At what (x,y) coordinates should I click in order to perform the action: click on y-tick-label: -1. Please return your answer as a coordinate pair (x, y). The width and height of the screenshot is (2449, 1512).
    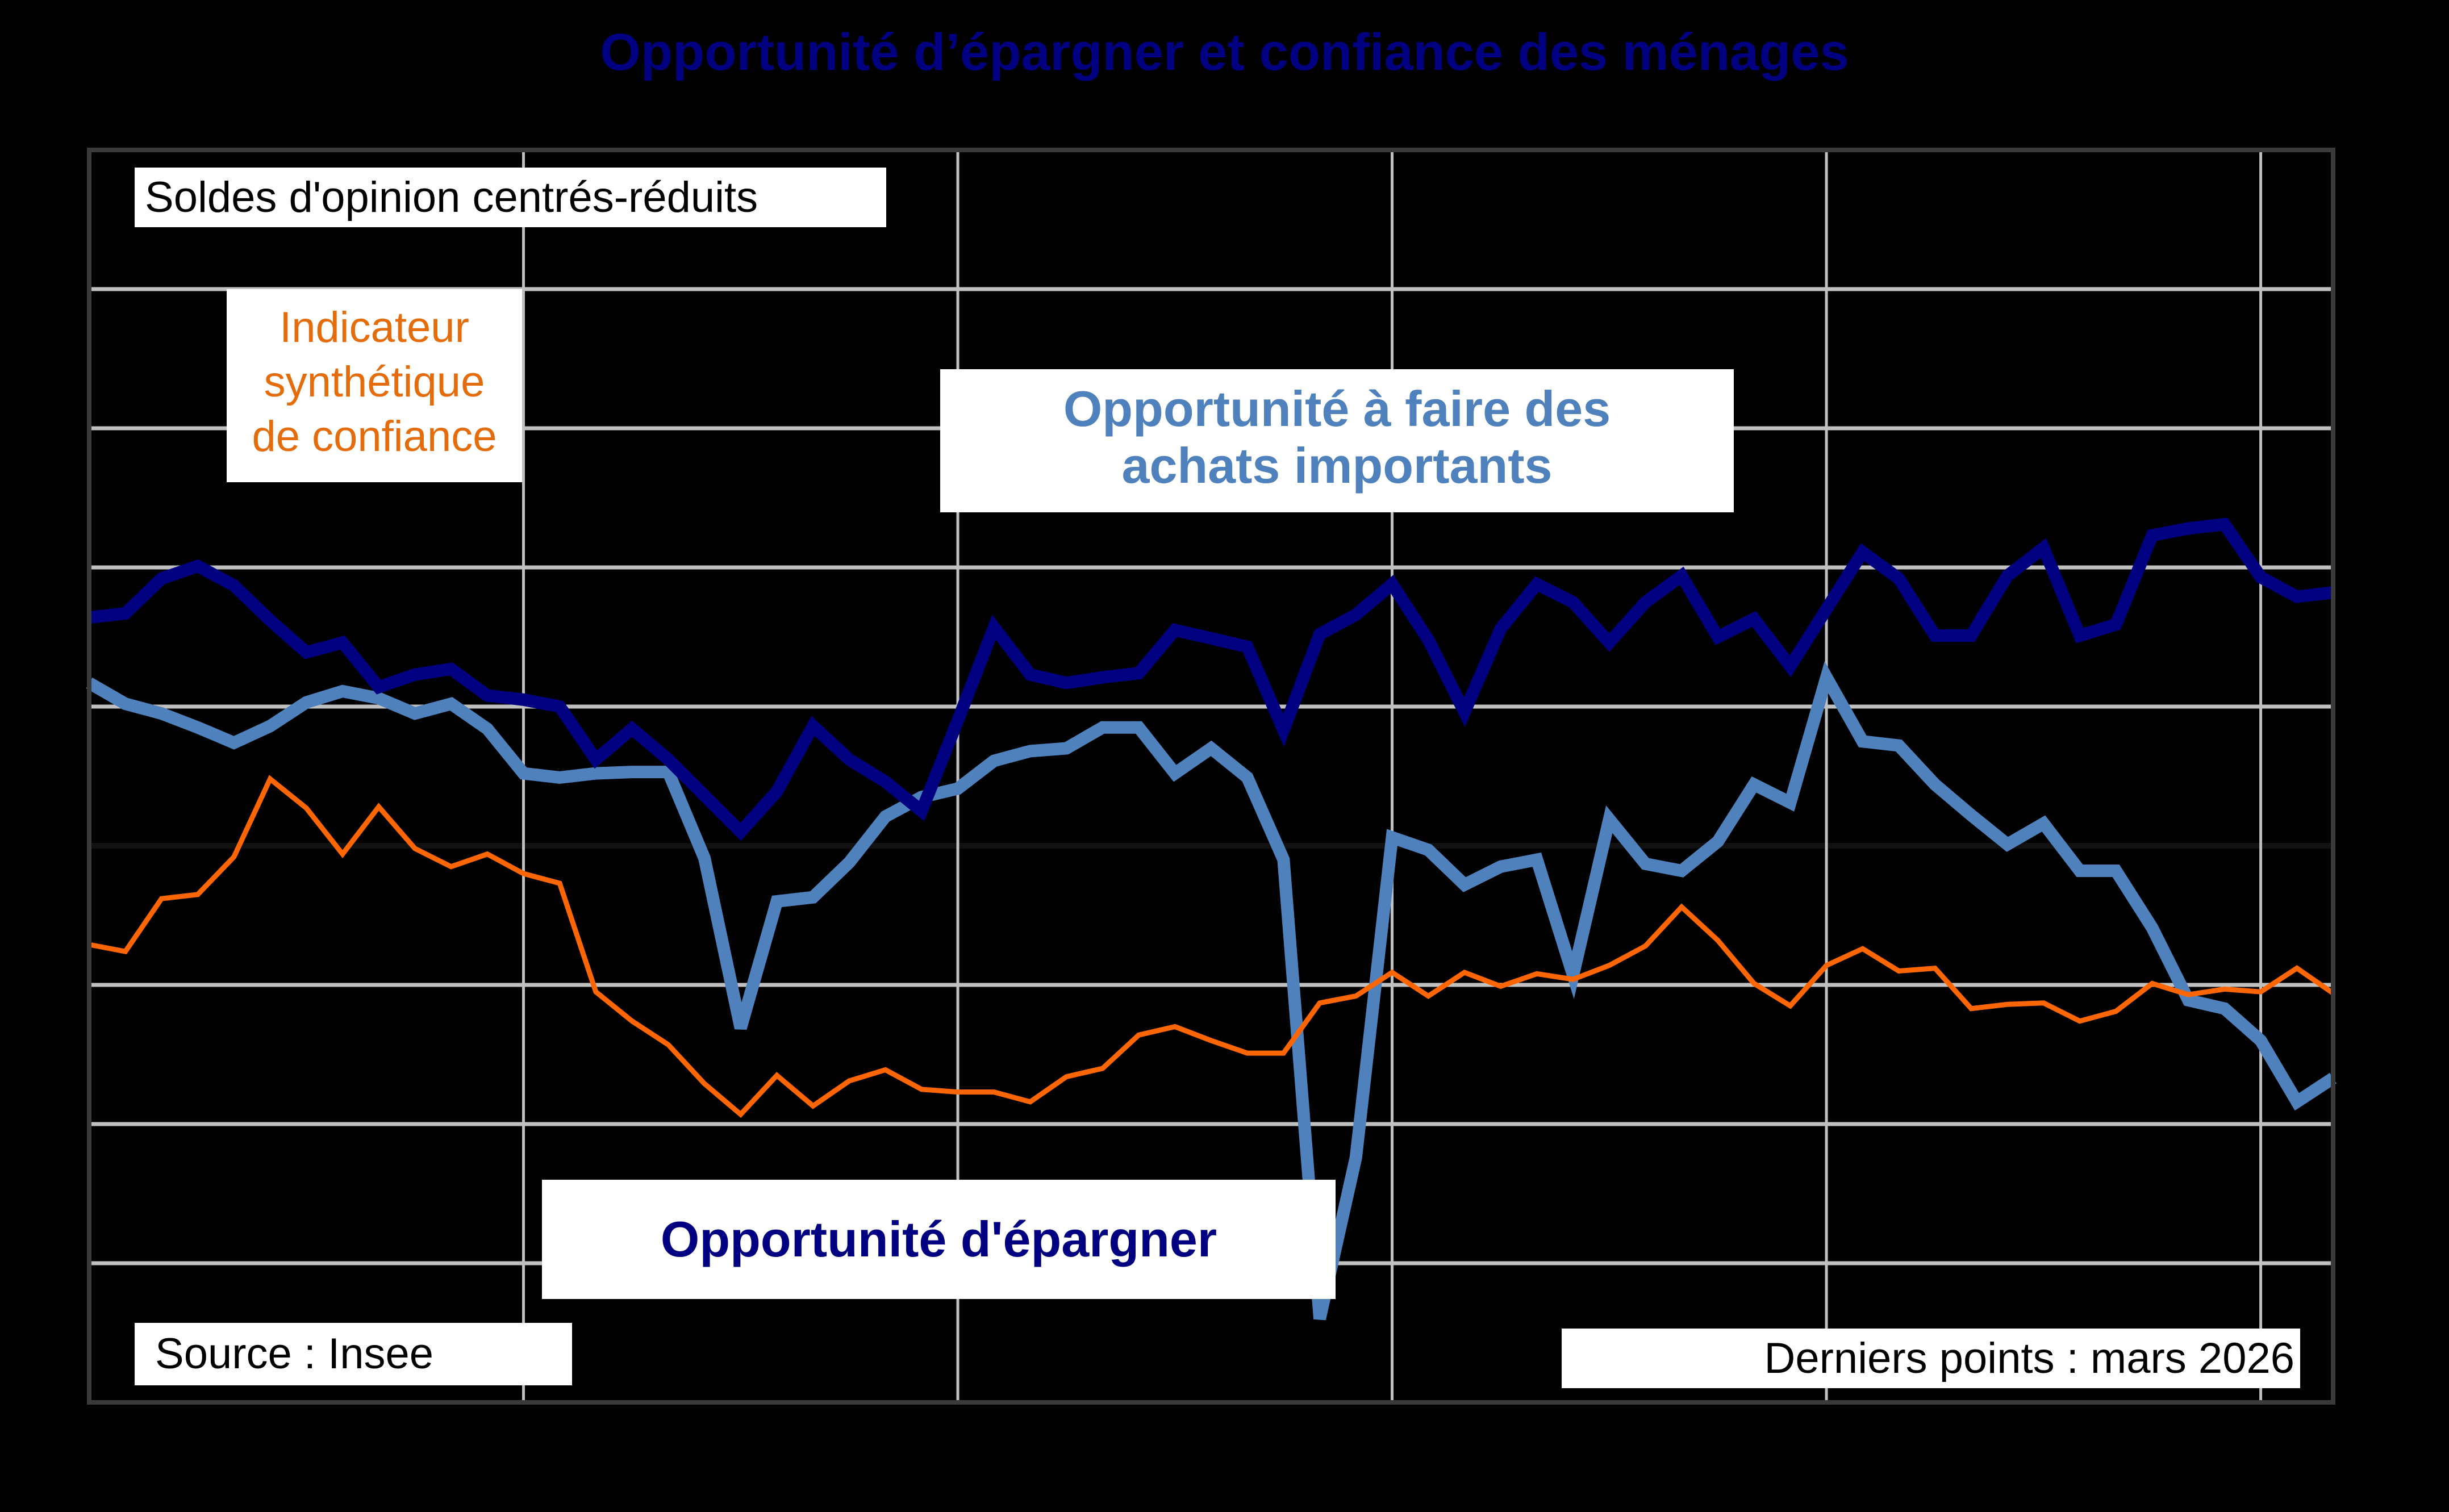
    Looking at the image, I should click on (56, 985).